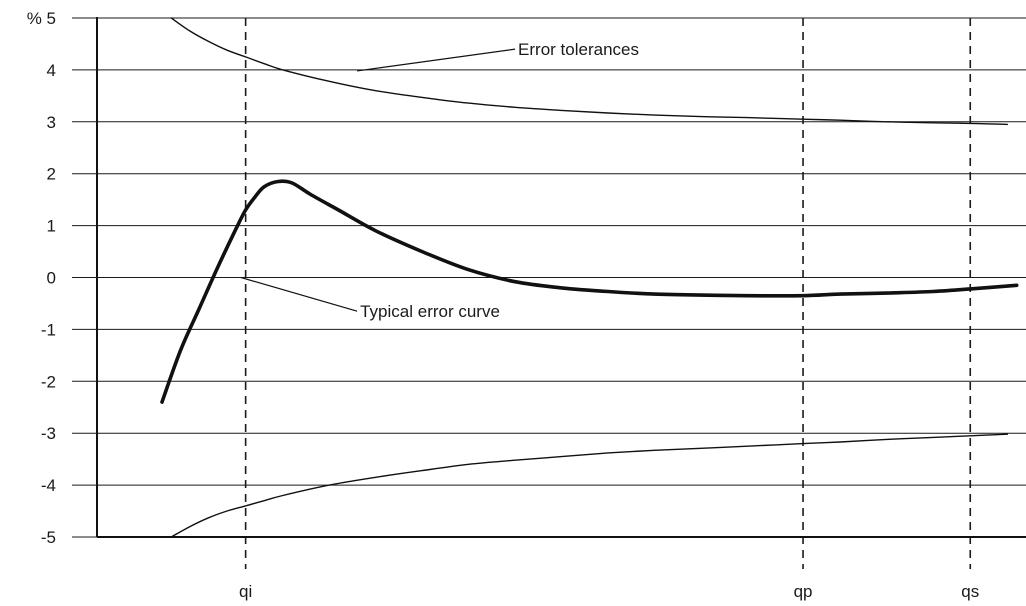 The height and width of the screenshot is (606, 1026). Describe the element at coordinates (41, 18) in the screenshot. I see `y-tick-label: % 5` at that location.